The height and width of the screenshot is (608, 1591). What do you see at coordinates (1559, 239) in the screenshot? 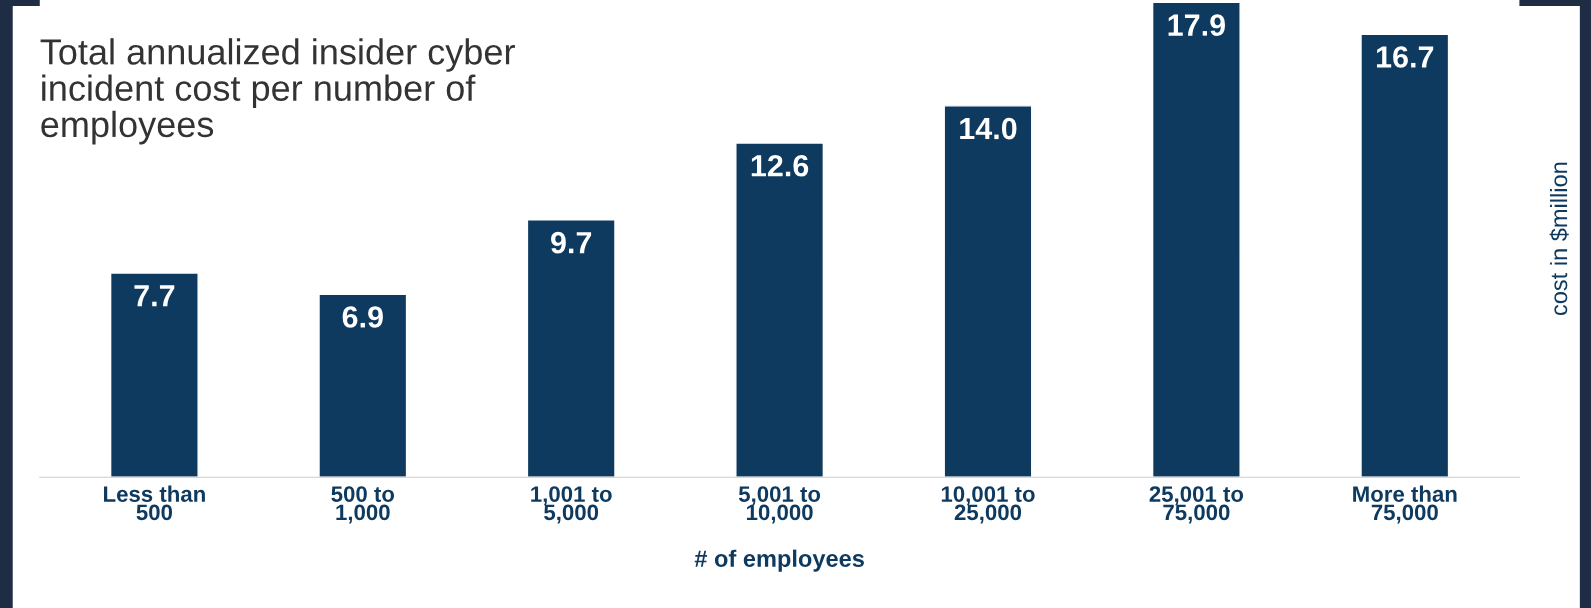
I see `y-axis-title: cost in $million` at bounding box center [1559, 239].